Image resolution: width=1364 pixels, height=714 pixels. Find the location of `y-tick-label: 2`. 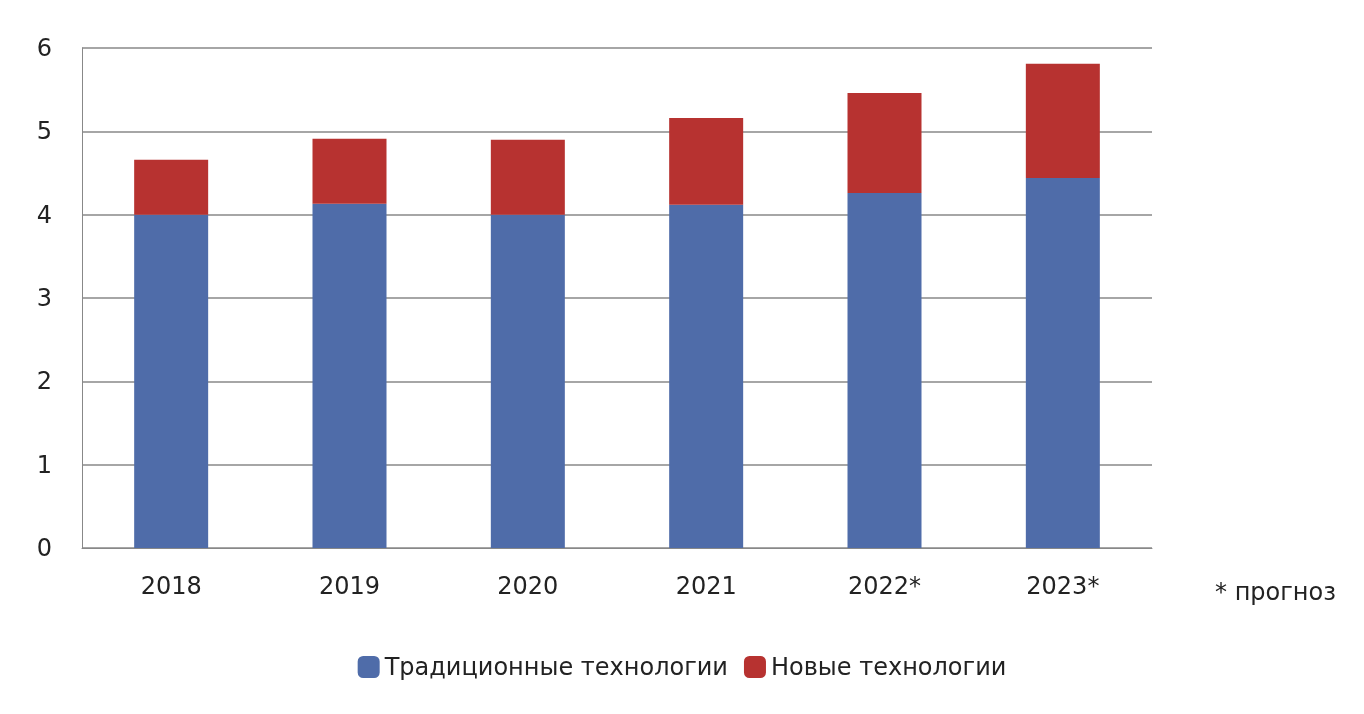

y-tick-label: 2 is located at coordinates (44, 381).